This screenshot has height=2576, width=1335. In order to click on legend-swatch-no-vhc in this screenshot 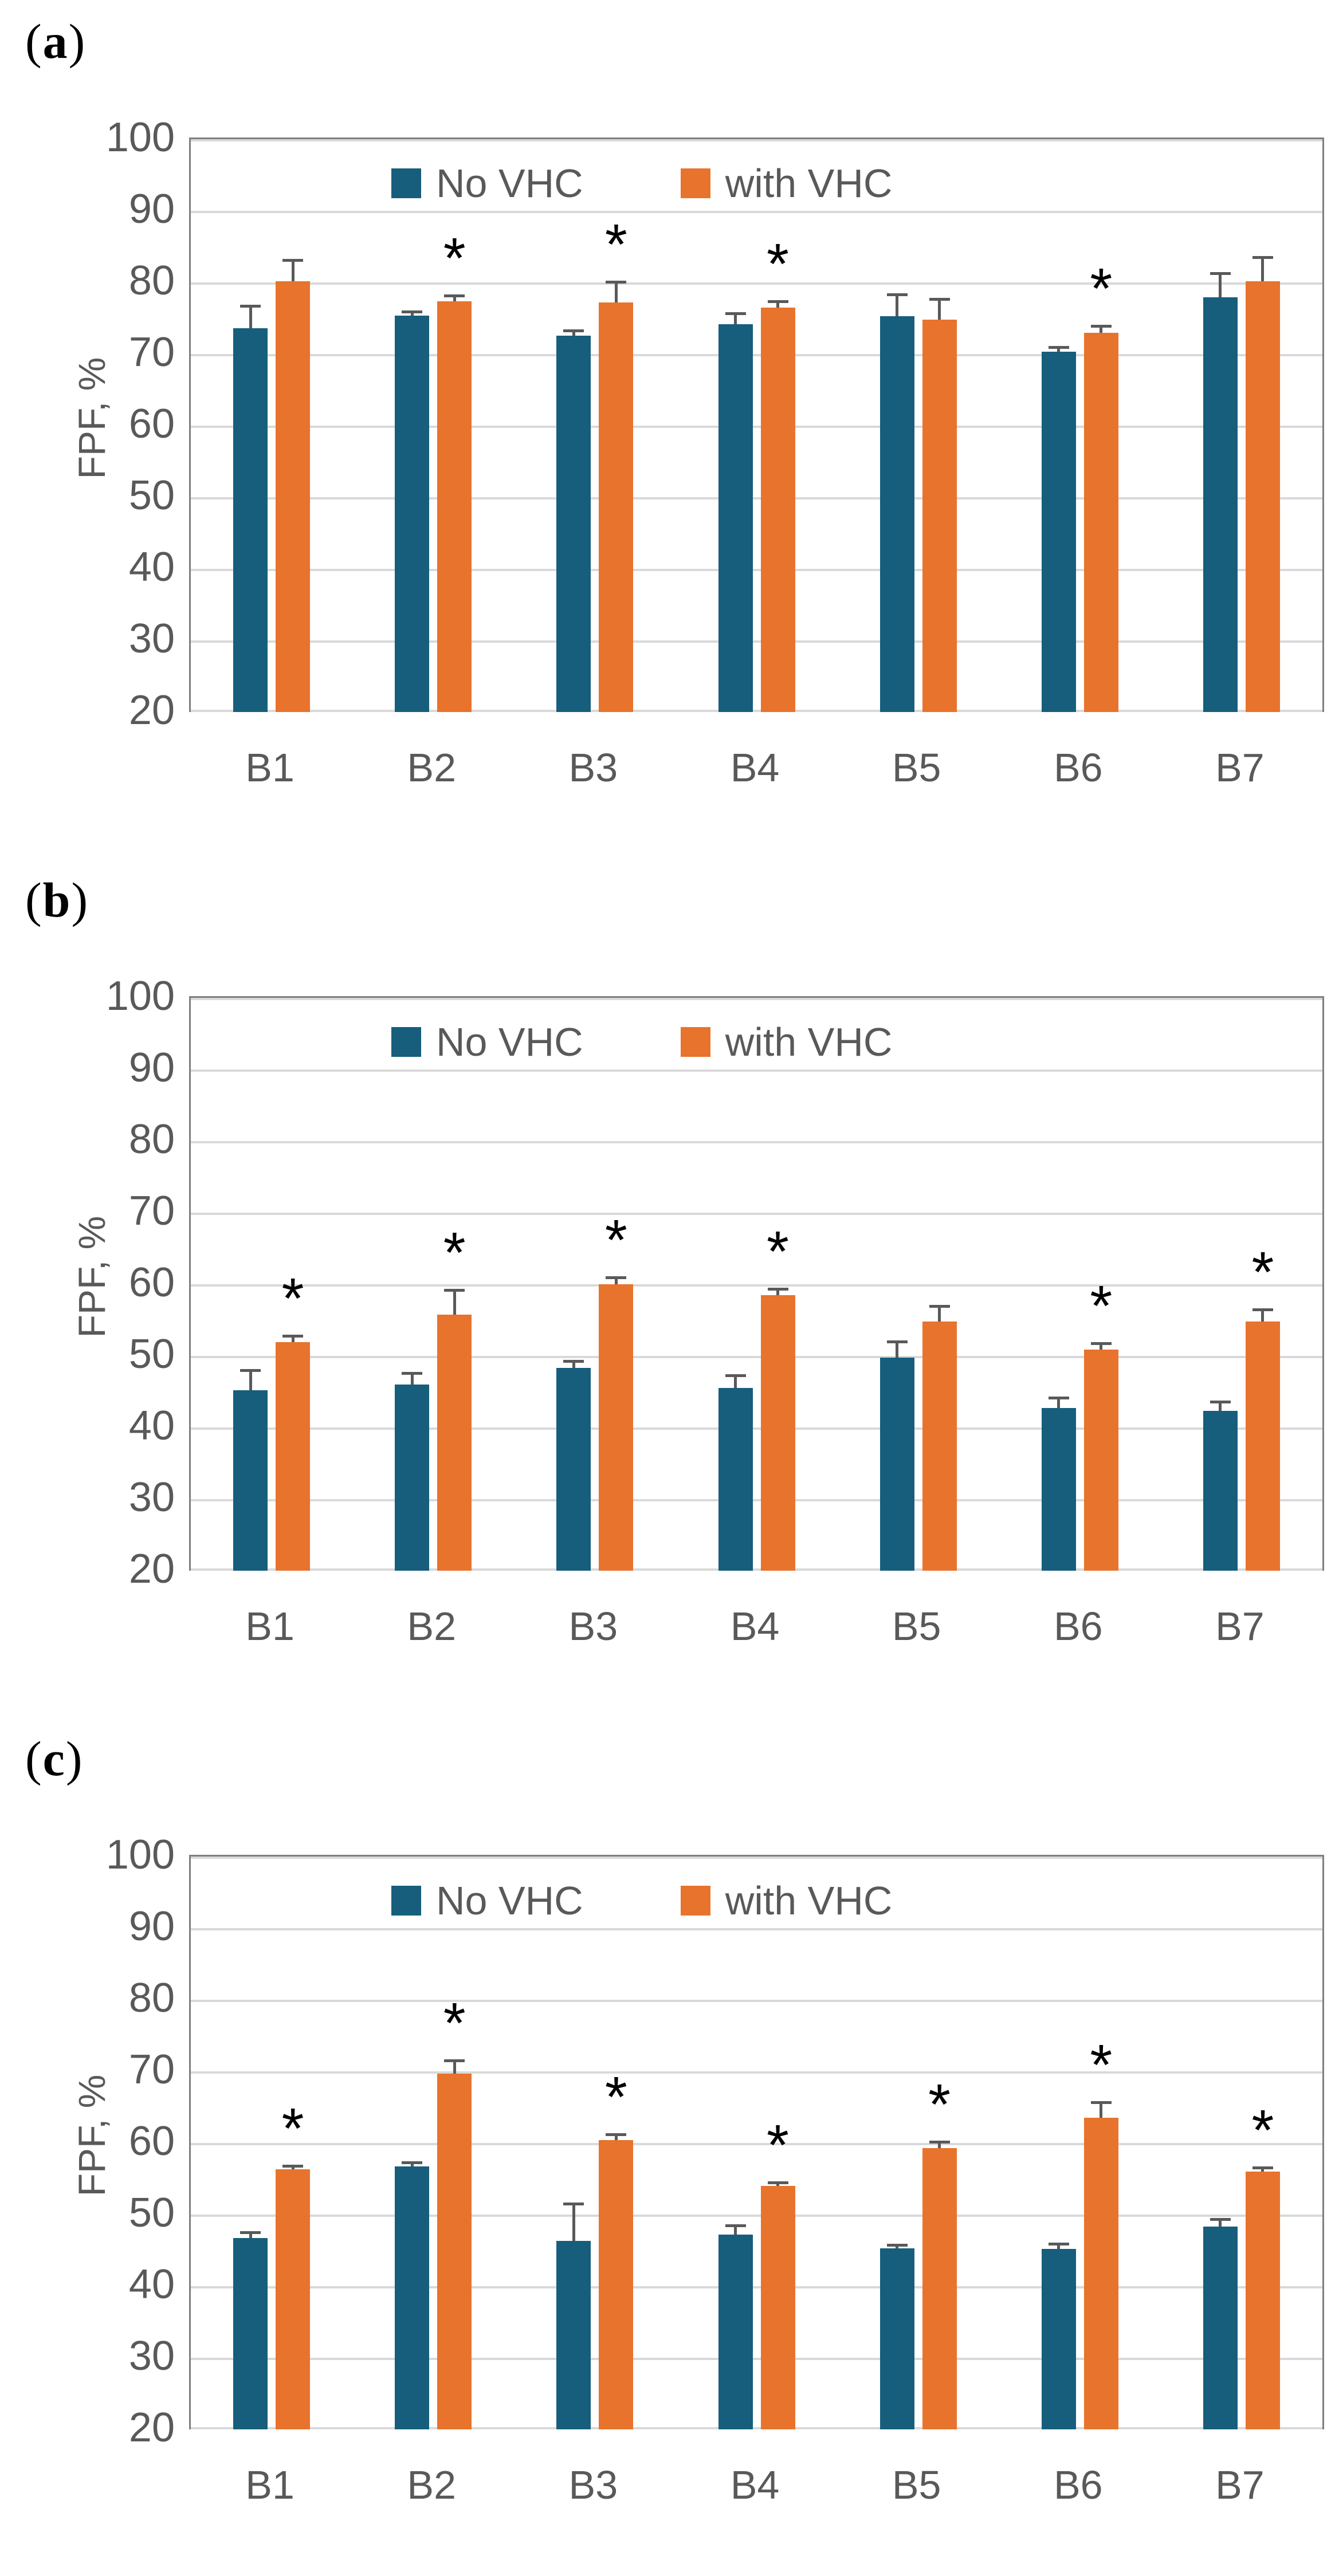, I will do `click(406, 183)`.